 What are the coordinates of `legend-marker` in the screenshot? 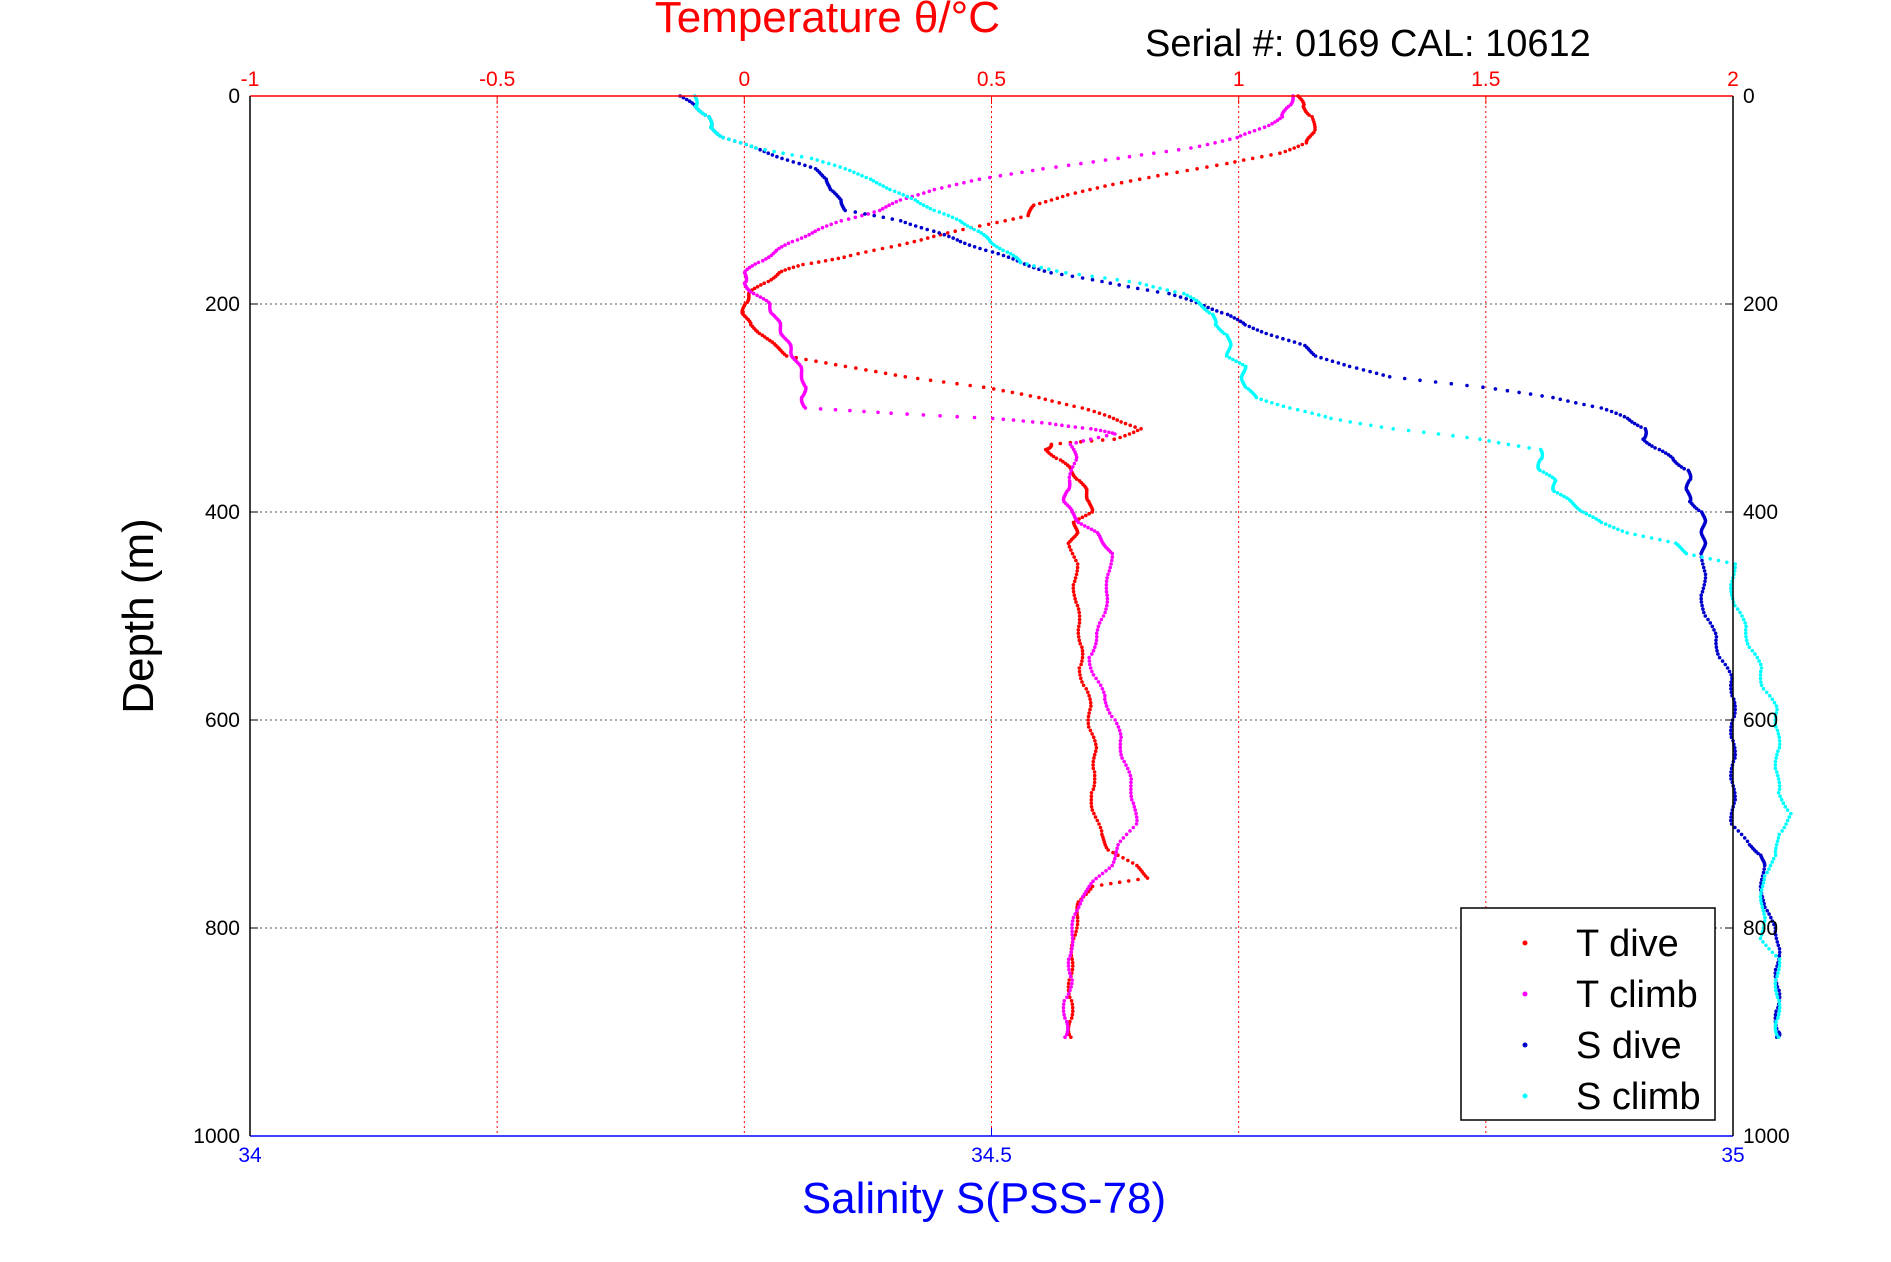 It's located at (1525, 994).